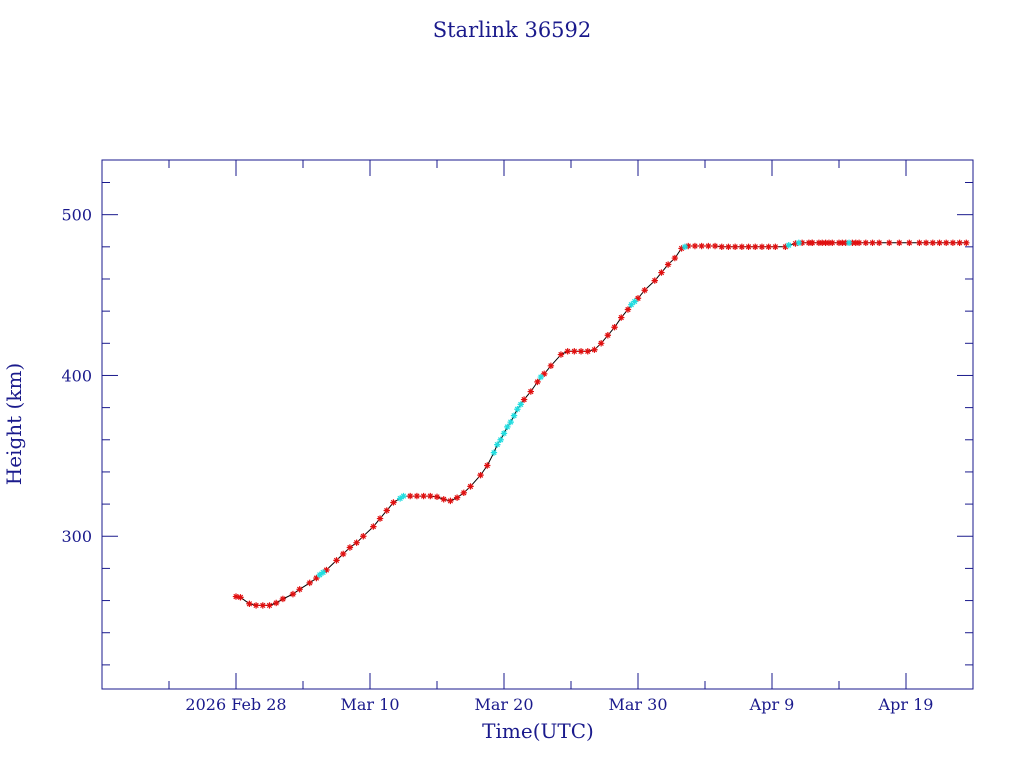 This screenshot has width=1024, height=768. I want to click on y-tick-label: 400, so click(76, 375).